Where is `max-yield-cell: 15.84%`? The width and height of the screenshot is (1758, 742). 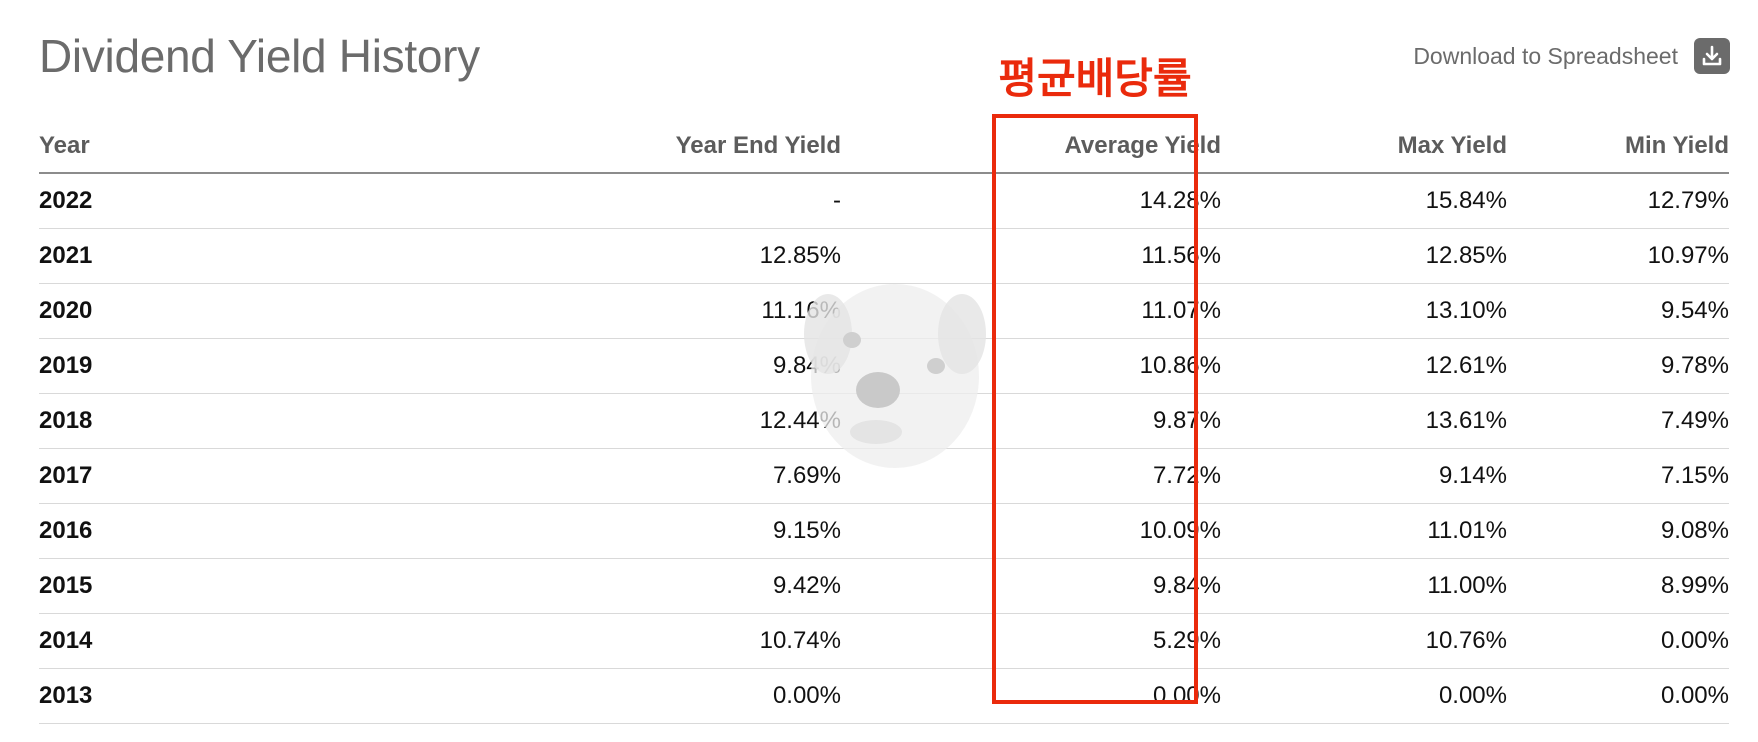
max-yield-cell: 15.84% is located at coordinates (1466, 200).